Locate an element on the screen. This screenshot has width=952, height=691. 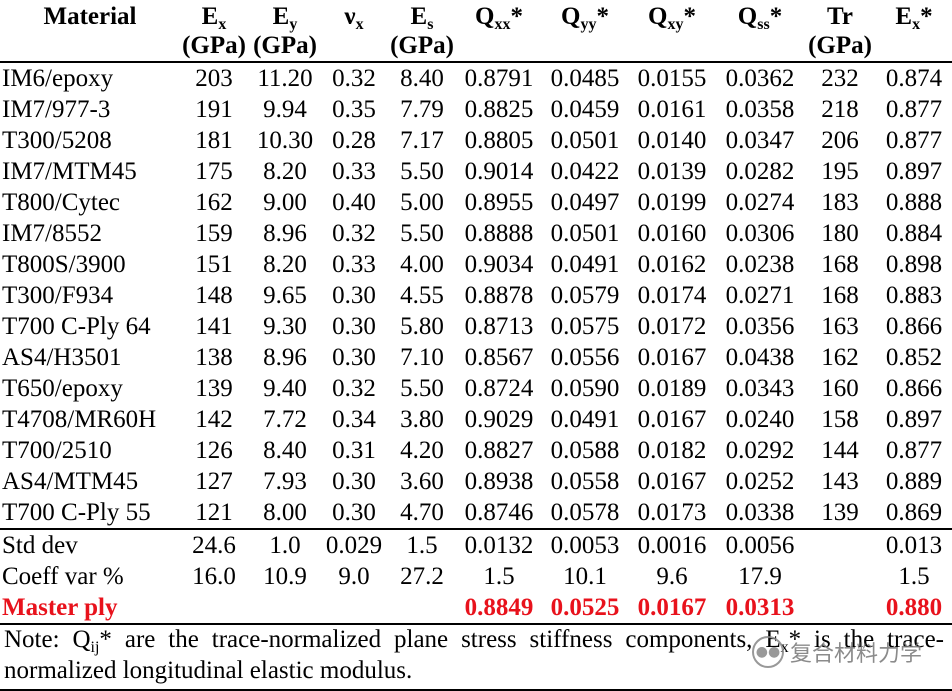
table-cell: 0.898 is located at coordinates (914, 264).